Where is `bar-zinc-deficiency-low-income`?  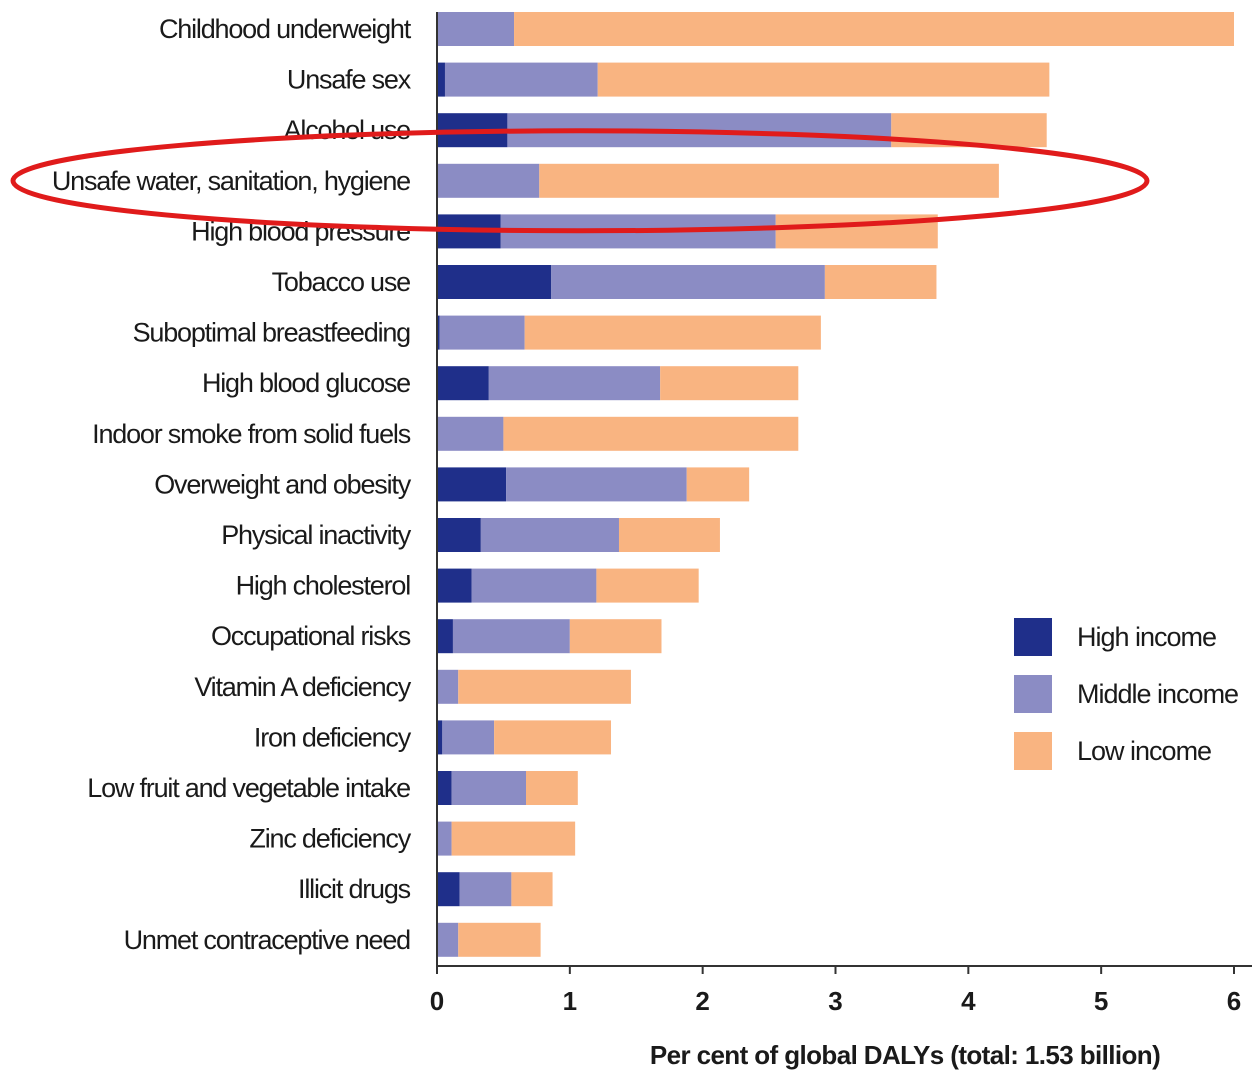
bar-zinc-deficiency-low-income is located at coordinates (513, 838).